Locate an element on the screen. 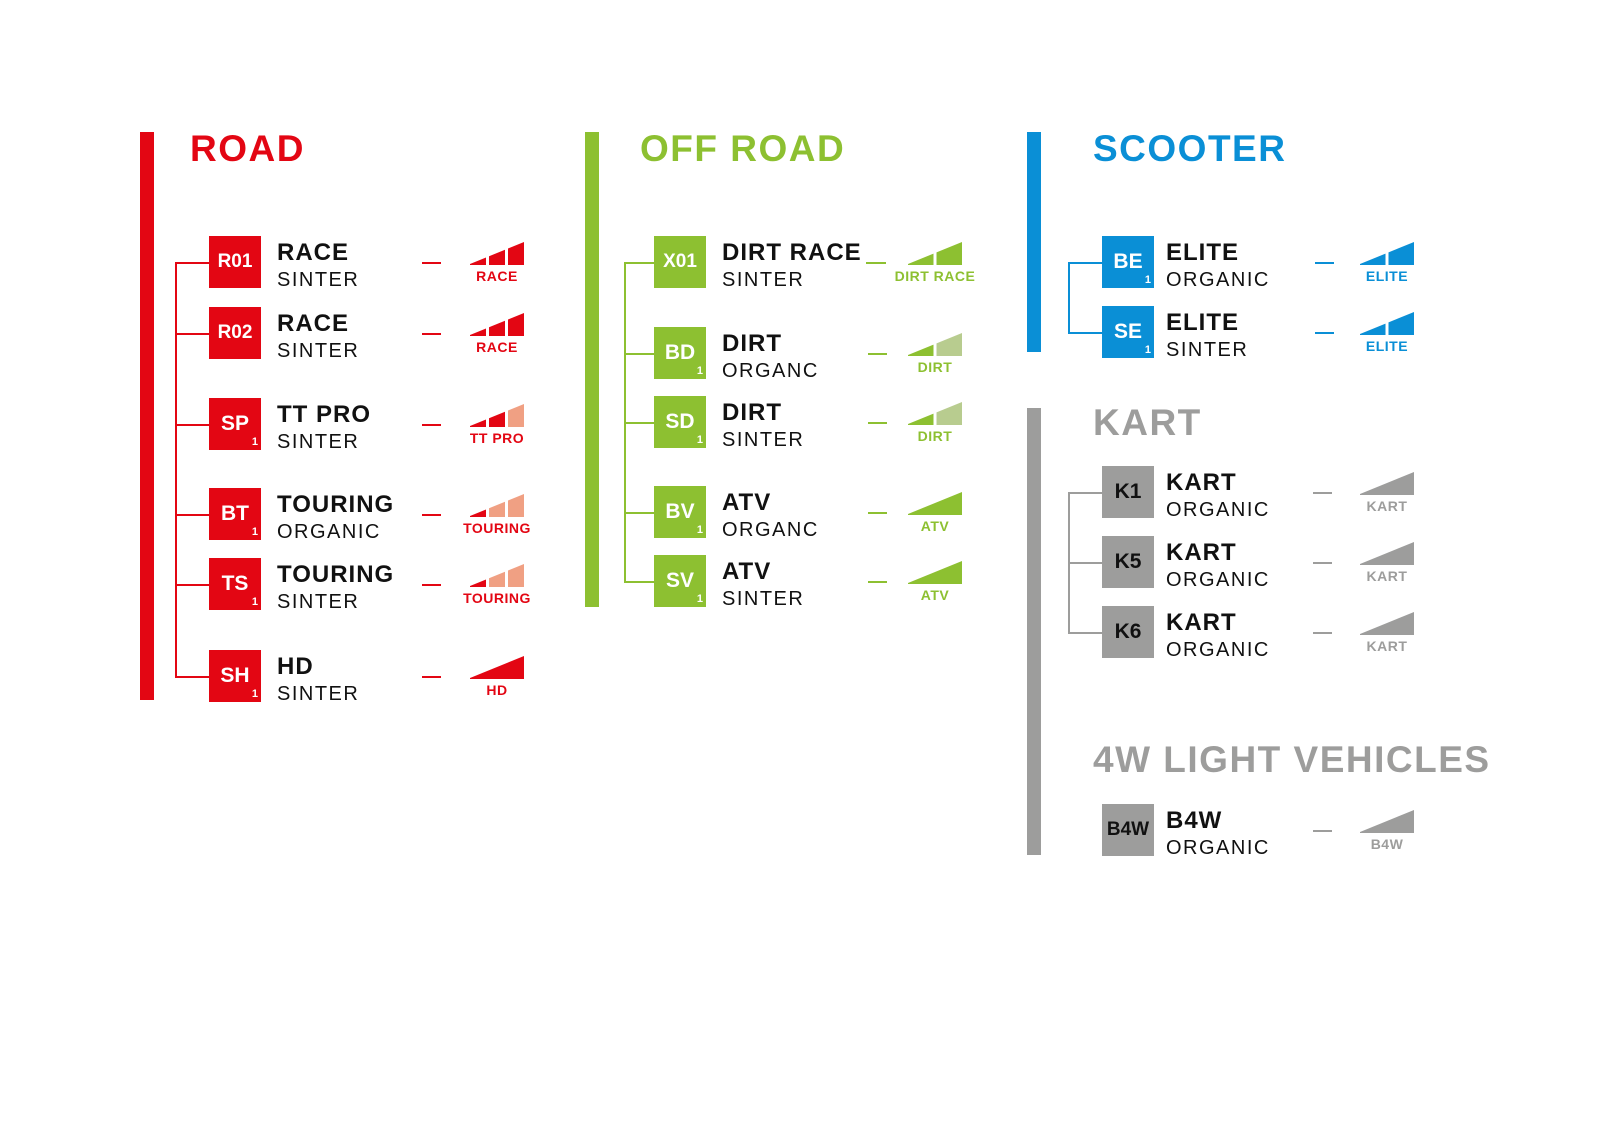 The height and width of the screenshot is (1131, 1600). performance-level-label: DIRT RACE is located at coordinates (935, 276).